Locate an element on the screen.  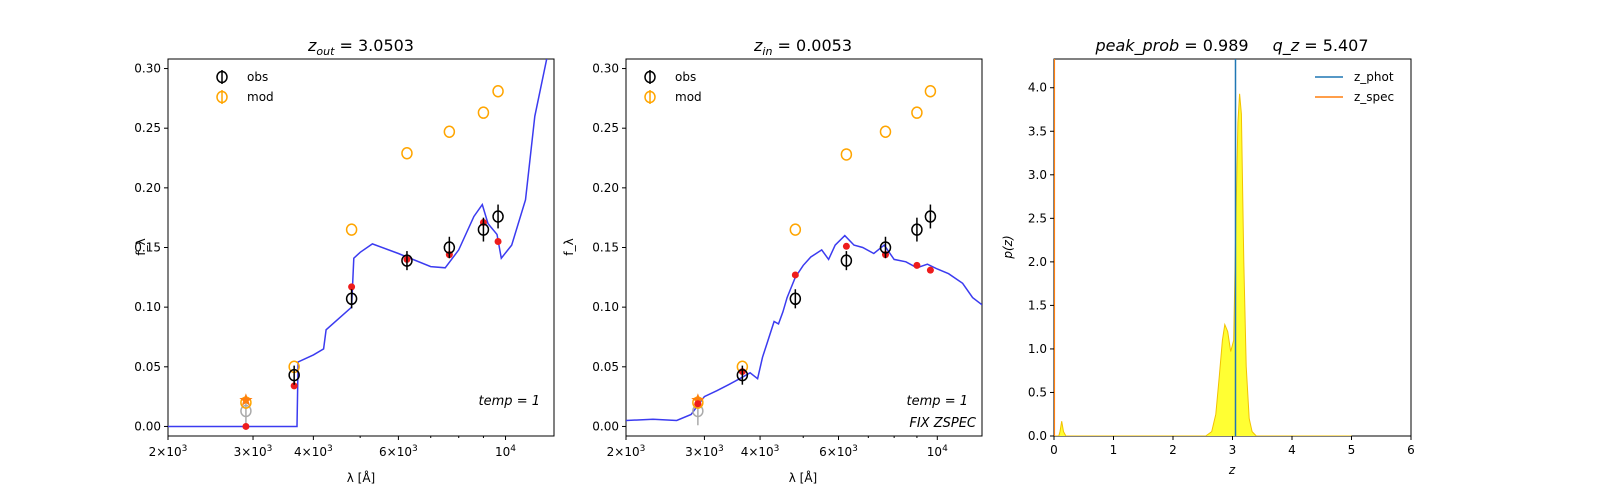
y-tick-label: 0.25 is located at coordinates (605, 128).